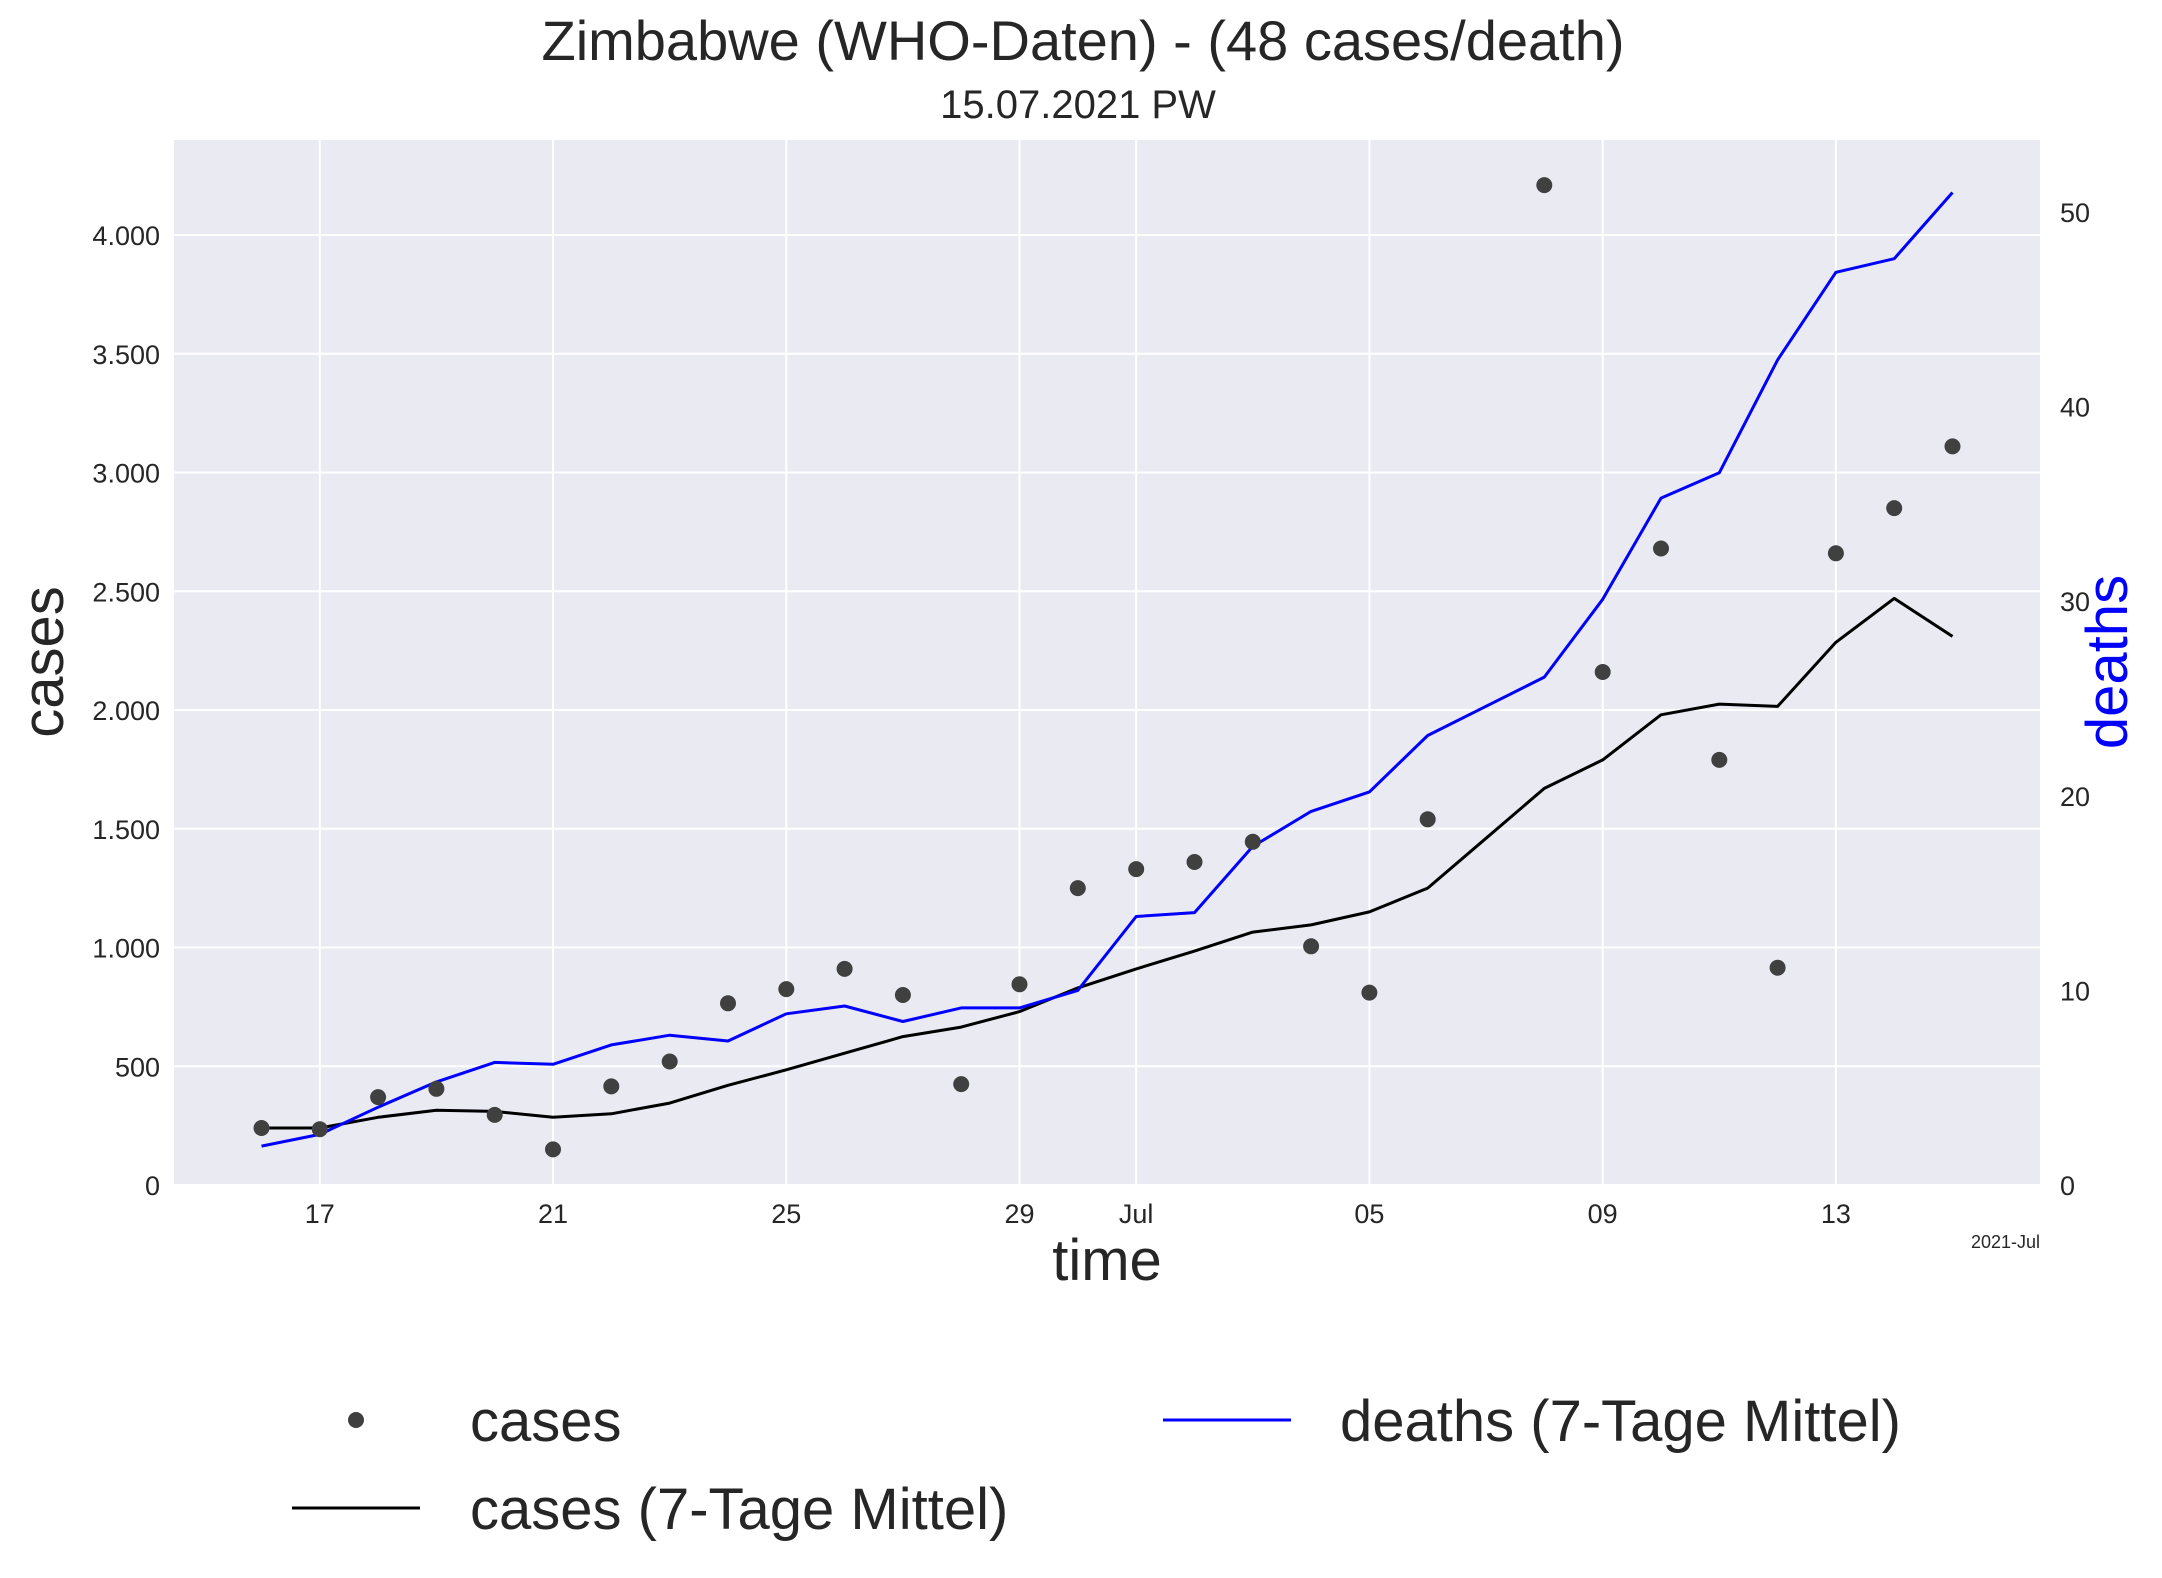 The image size is (2162, 1578). Describe the element at coordinates (43, 662) in the screenshot. I see `y-axis-label: cases` at that location.